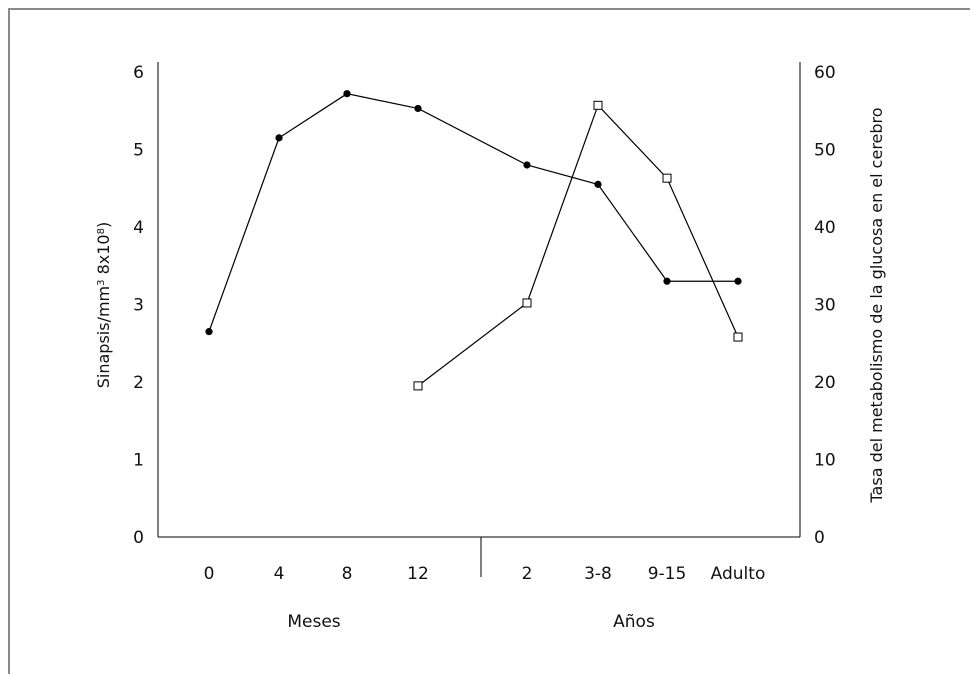  Describe the element at coordinates (138, 383) in the screenshot. I see `y-left-tick-label: 2` at that location.